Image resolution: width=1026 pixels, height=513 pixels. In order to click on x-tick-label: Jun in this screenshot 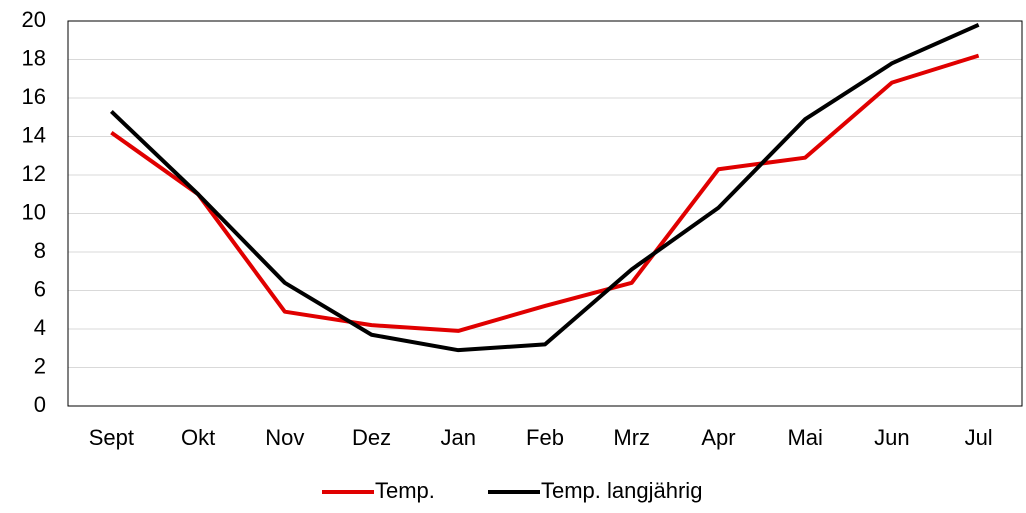, I will do `click(891, 437)`.